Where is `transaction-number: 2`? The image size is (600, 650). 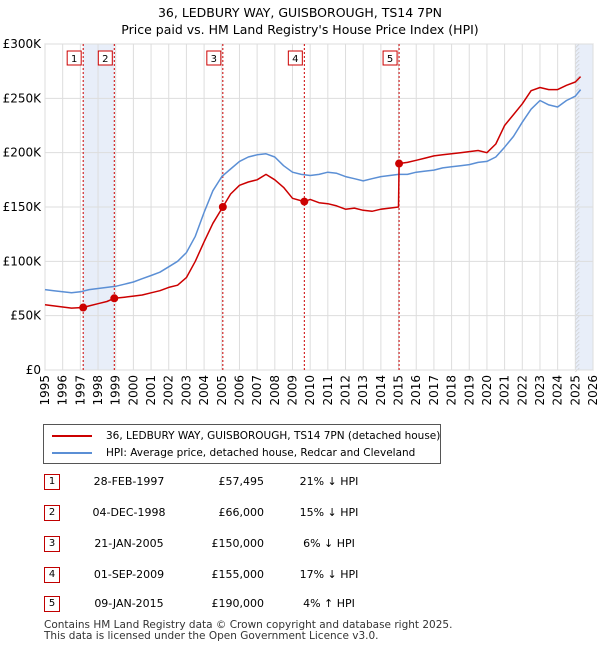 transaction-number: 2 is located at coordinates (52, 513).